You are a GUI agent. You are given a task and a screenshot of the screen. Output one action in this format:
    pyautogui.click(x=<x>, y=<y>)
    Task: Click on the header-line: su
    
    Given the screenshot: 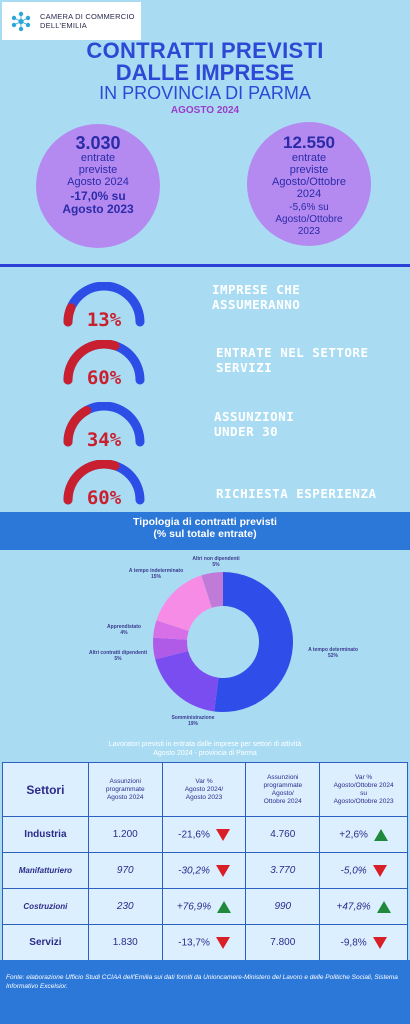 What is the action you would take?
    pyautogui.click(x=364, y=793)
    